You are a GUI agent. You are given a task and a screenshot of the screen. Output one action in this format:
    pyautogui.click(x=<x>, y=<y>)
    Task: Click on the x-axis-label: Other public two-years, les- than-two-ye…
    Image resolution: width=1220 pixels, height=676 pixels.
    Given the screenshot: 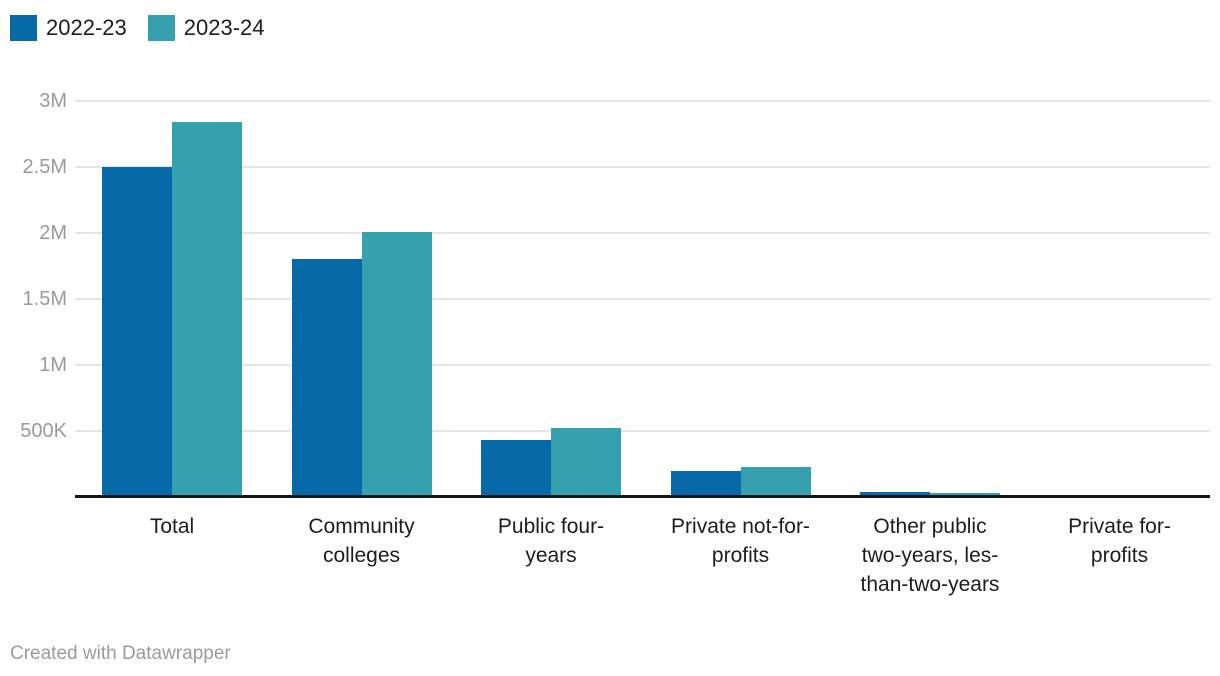 What is the action you would take?
    pyautogui.click(x=930, y=555)
    